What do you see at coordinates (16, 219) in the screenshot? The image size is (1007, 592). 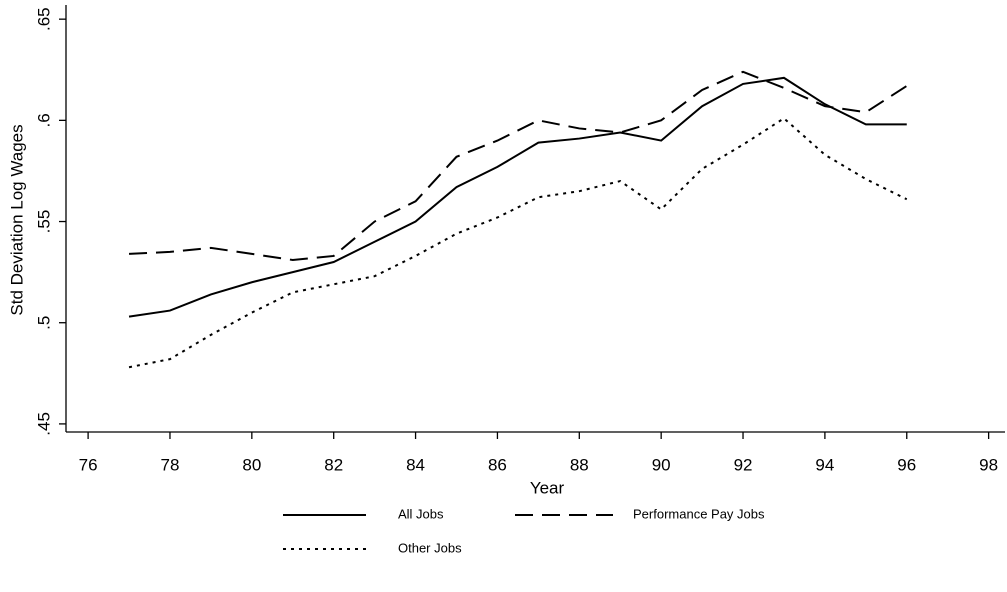 I see `y-axis-label: Std Deviation Log Wages` at bounding box center [16, 219].